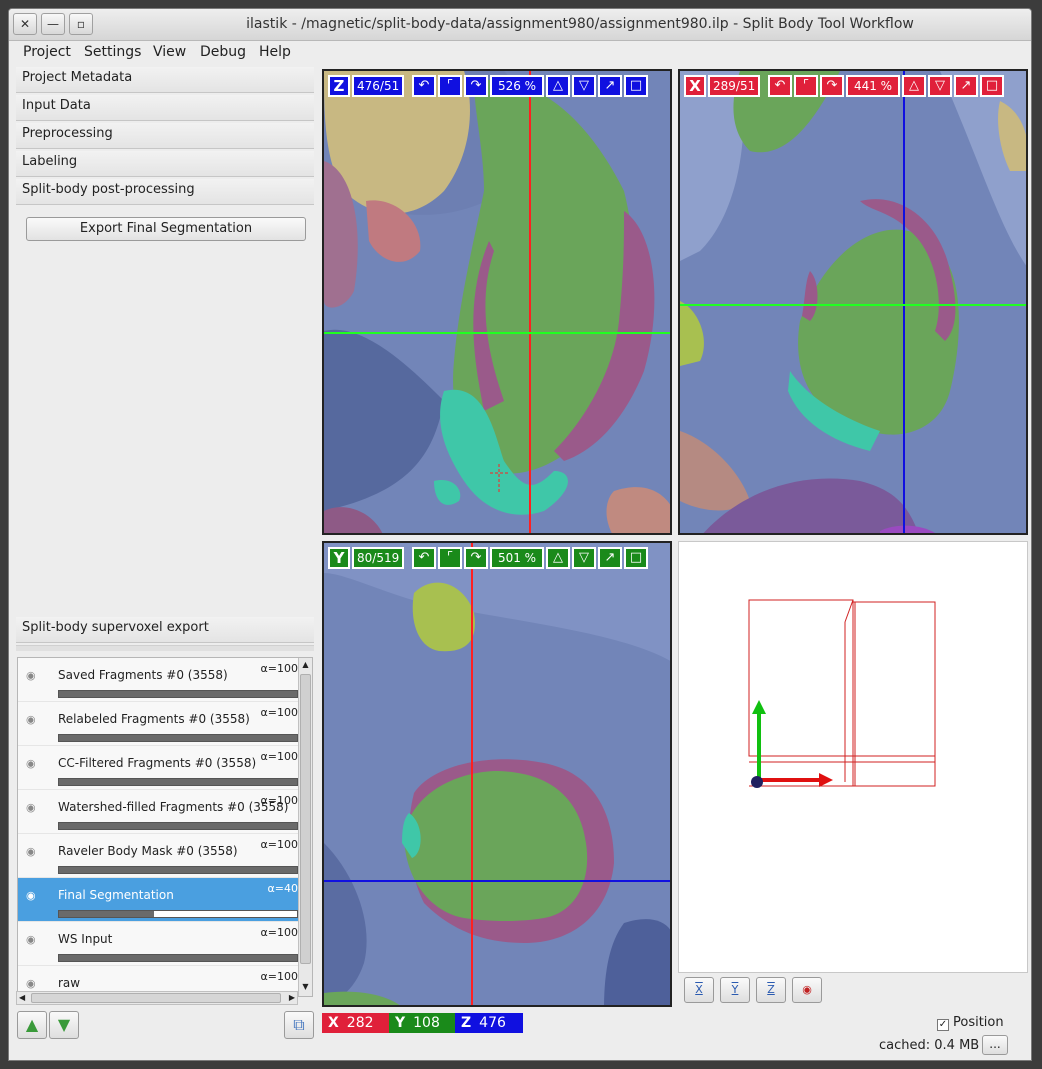 The height and width of the screenshot is (1069, 1042). I want to click on layer-list-horizontal-scrollbar: ◀ ▶, so click(157, 998).